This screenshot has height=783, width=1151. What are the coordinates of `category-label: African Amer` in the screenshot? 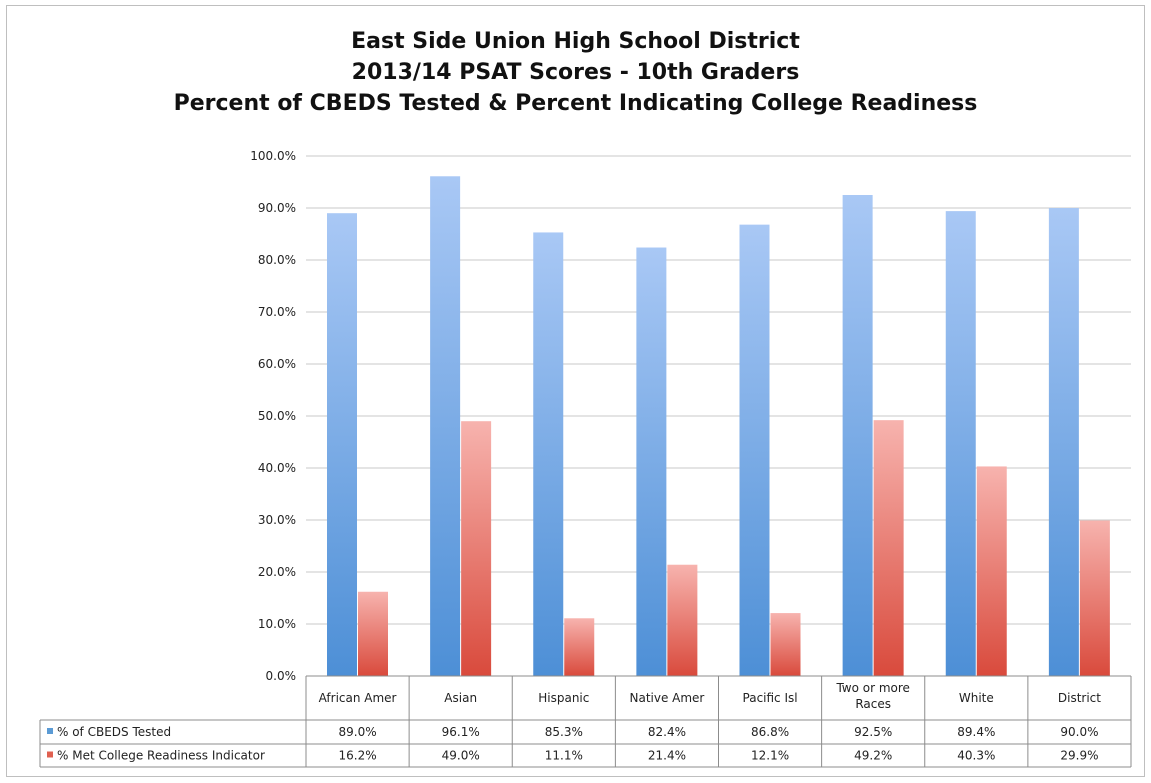 It's located at (358, 698).